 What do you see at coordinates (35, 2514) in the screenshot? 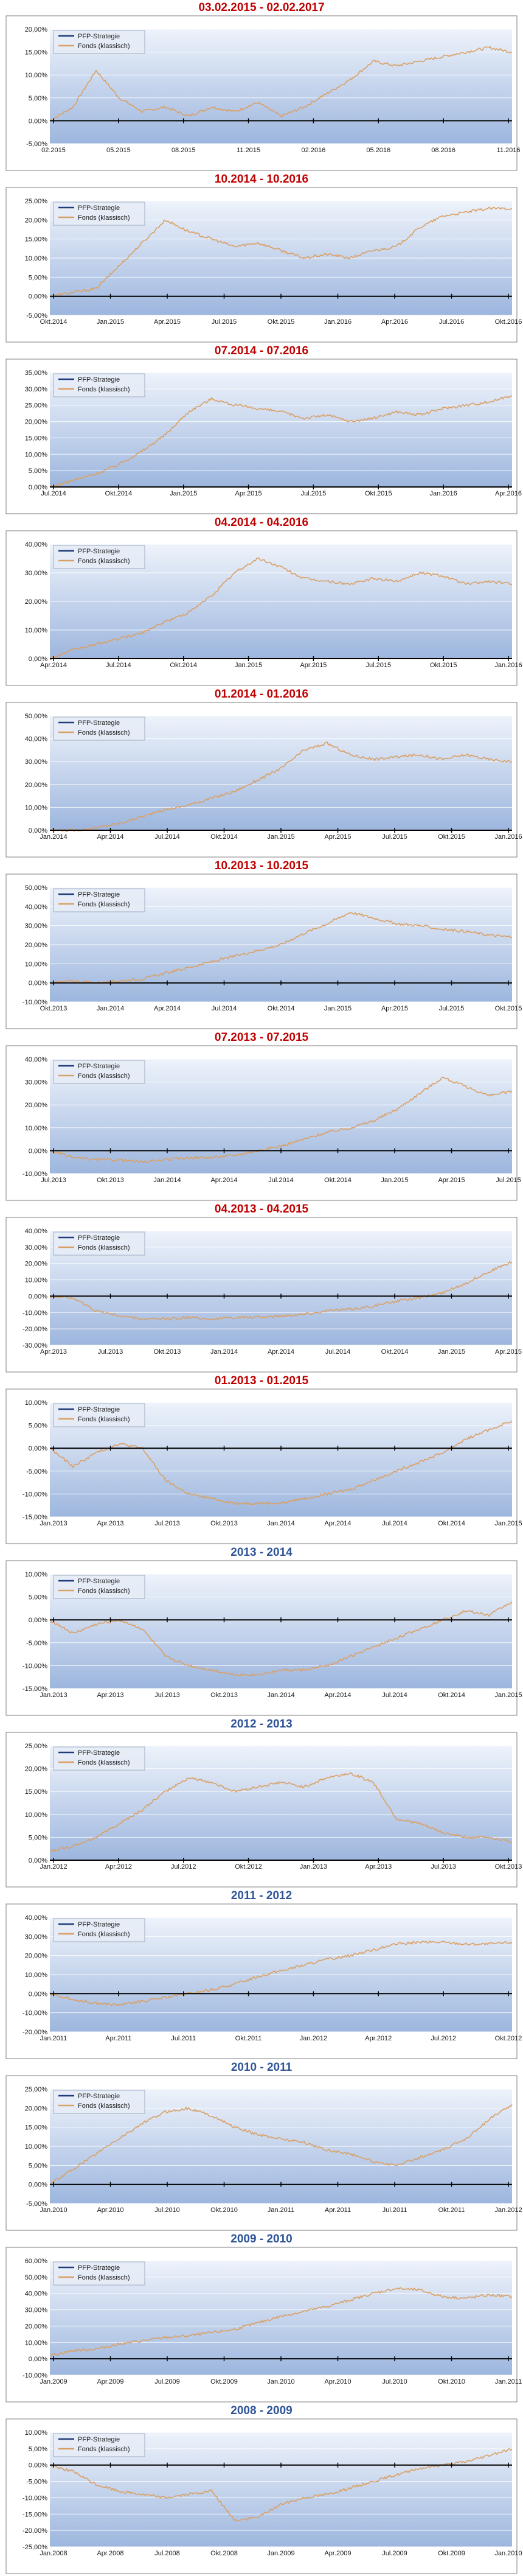
I see `y-tick-label: -15,00%` at bounding box center [35, 2514].